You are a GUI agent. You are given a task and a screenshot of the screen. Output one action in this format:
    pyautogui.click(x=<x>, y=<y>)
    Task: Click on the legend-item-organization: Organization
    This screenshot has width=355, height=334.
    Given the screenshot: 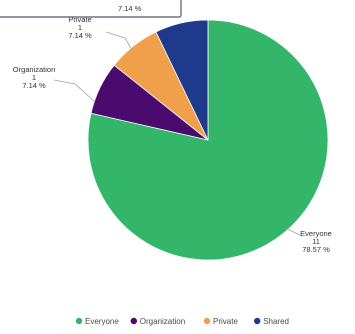 What is the action you would take?
    pyautogui.click(x=158, y=321)
    